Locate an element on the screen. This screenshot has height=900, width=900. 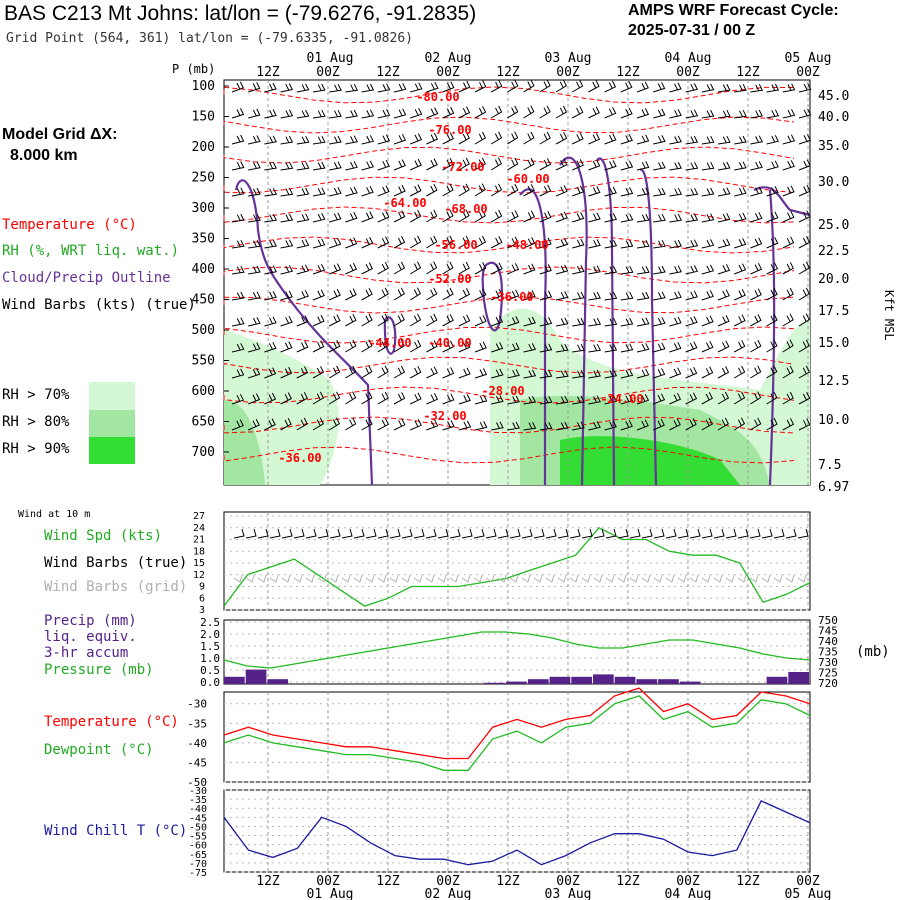
bottom-hour-label: 00Z is located at coordinates (448, 881).